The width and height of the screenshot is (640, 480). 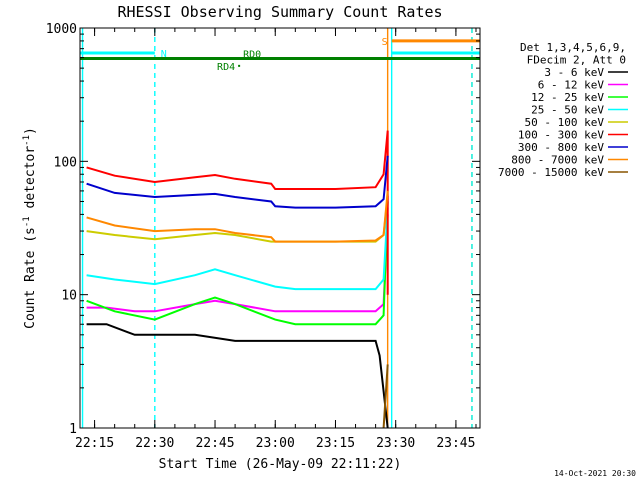 What do you see at coordinates (69, 296) in the screenshot?
I see `y-tick-label-1: 10` at bounding box center [69, 296].